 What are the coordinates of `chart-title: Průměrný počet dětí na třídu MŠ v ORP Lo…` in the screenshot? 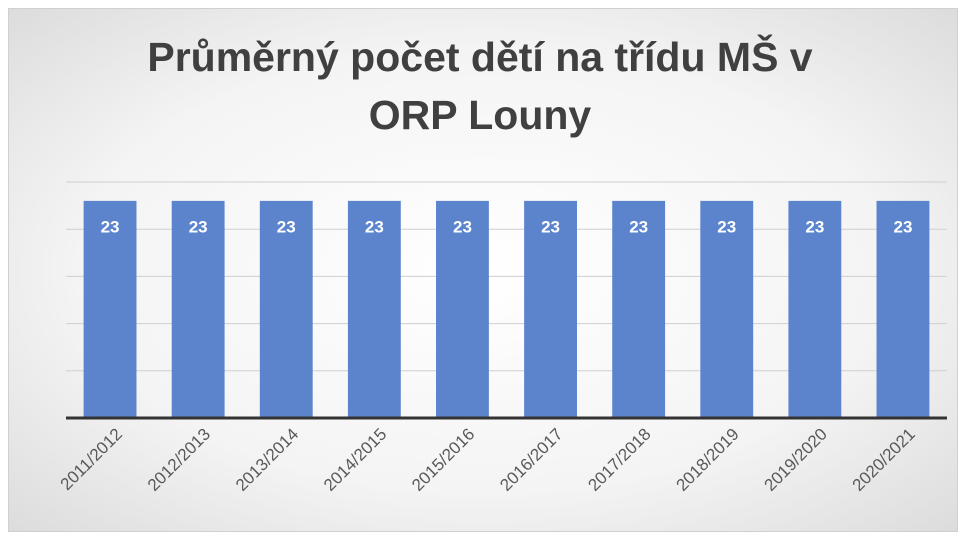 It's located at (480, 86).